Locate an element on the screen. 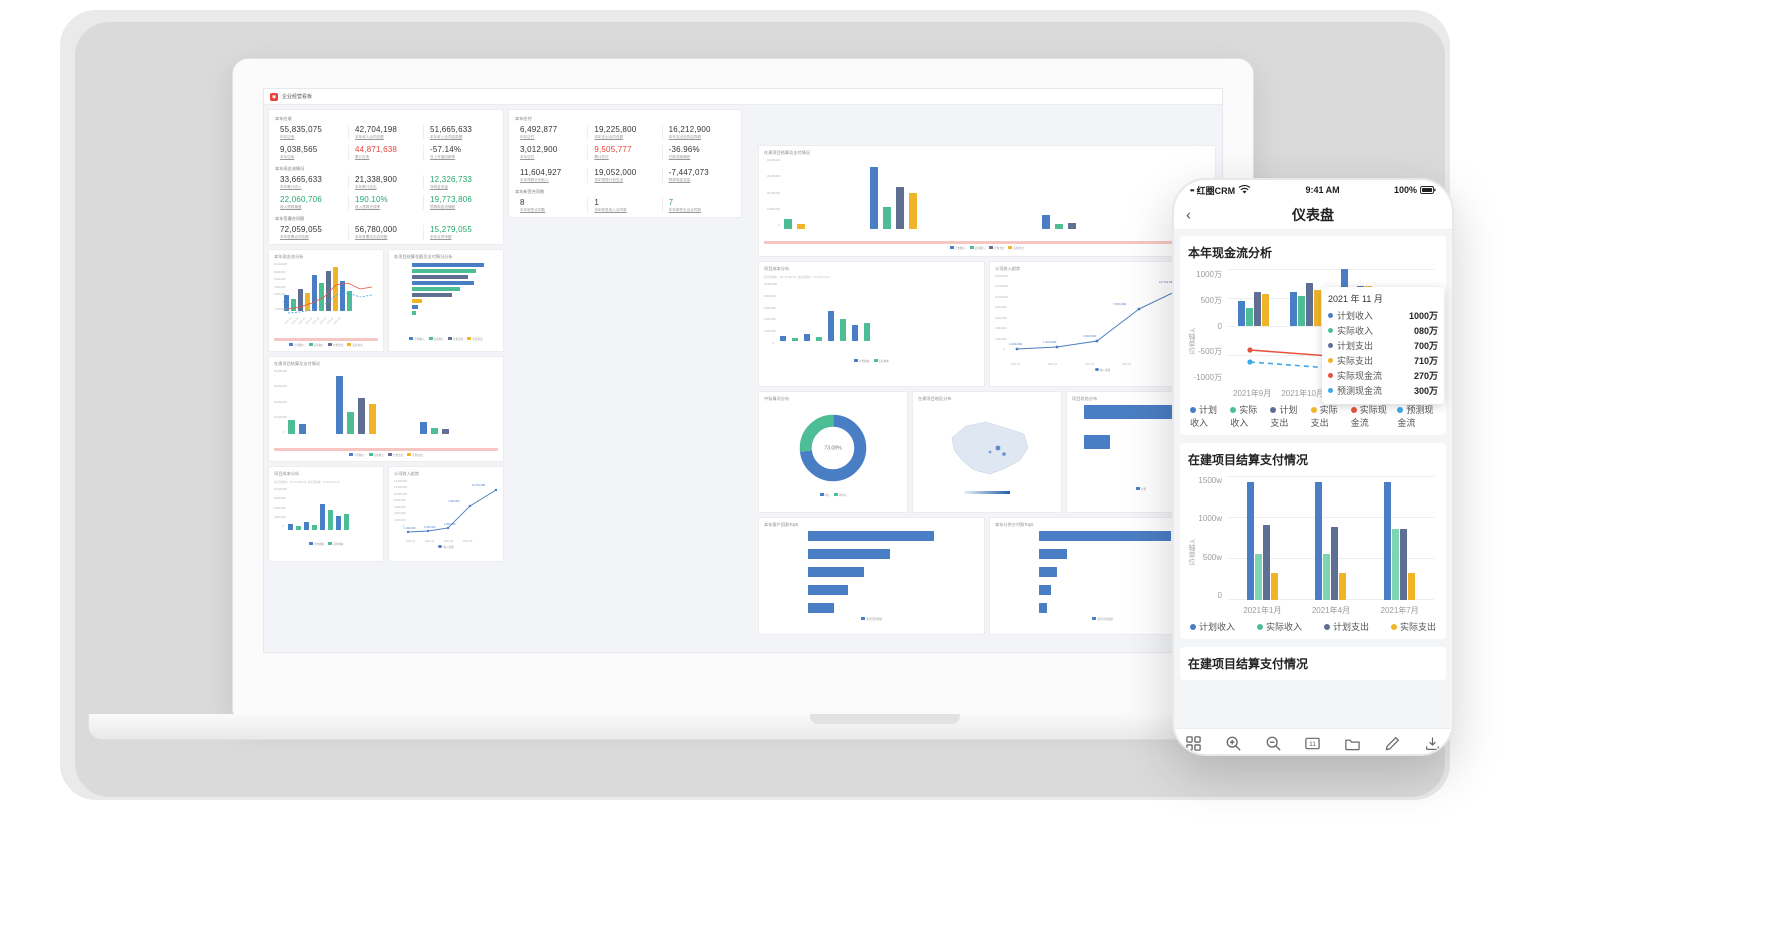 The image size is (1770, 934). kpi-value: 9,505,777 is located at coordinates (613, 149).